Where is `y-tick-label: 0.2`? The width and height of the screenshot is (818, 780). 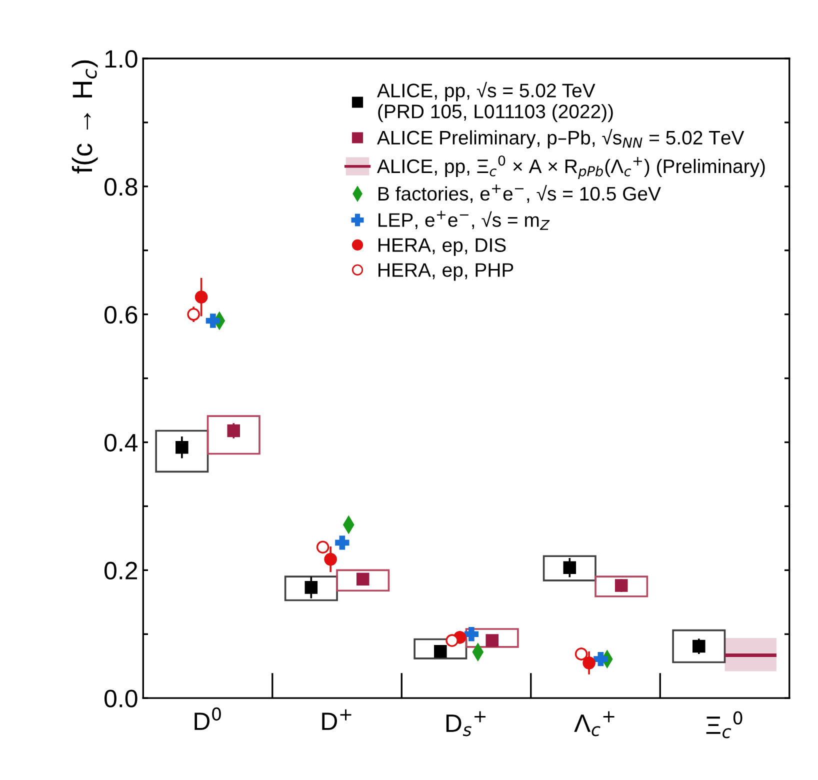 y-tick-label: 0.2 is located at coordinates (121, 571).